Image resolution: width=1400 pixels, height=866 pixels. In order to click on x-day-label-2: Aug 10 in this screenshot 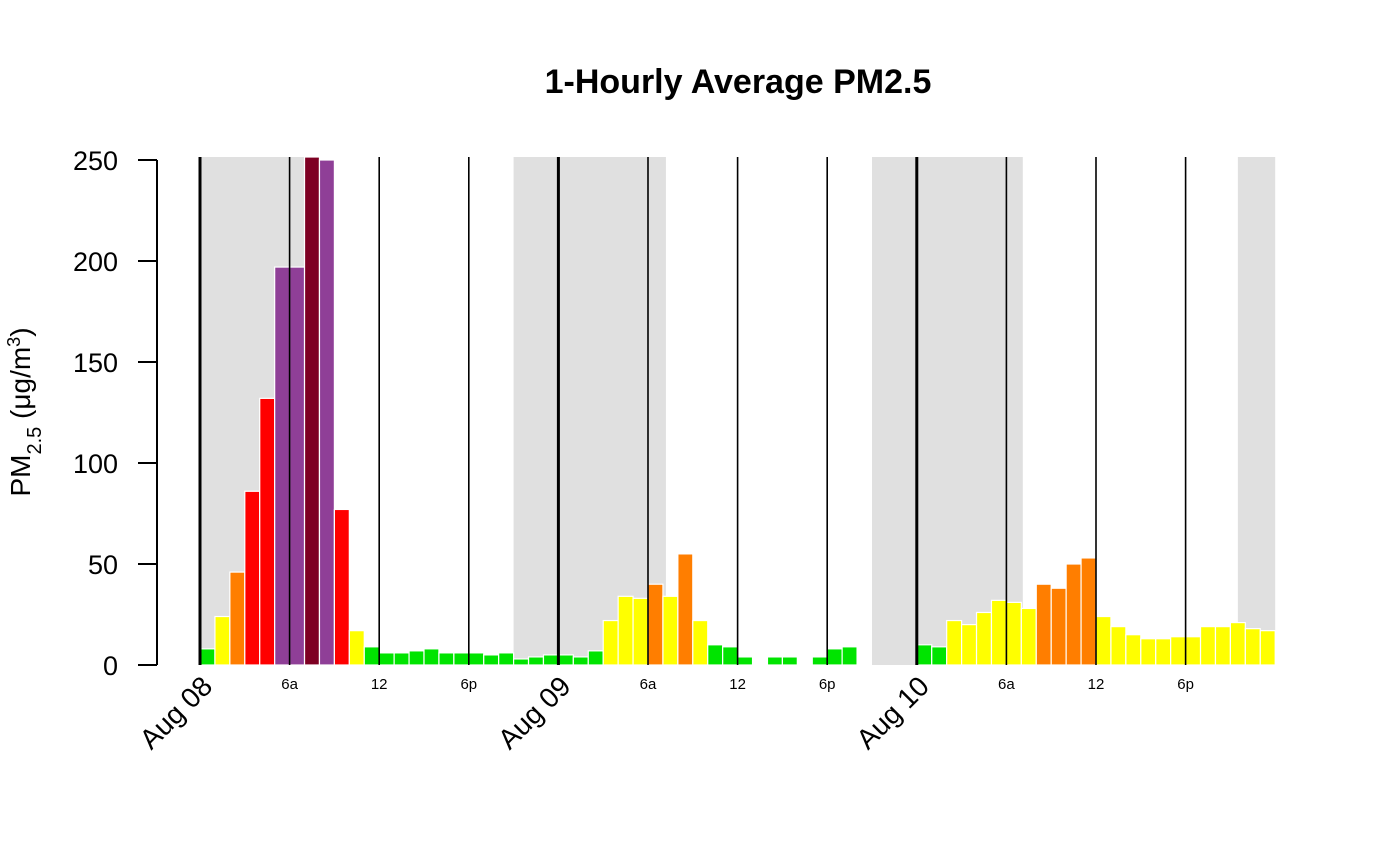, I will do `click(892, 712)`.